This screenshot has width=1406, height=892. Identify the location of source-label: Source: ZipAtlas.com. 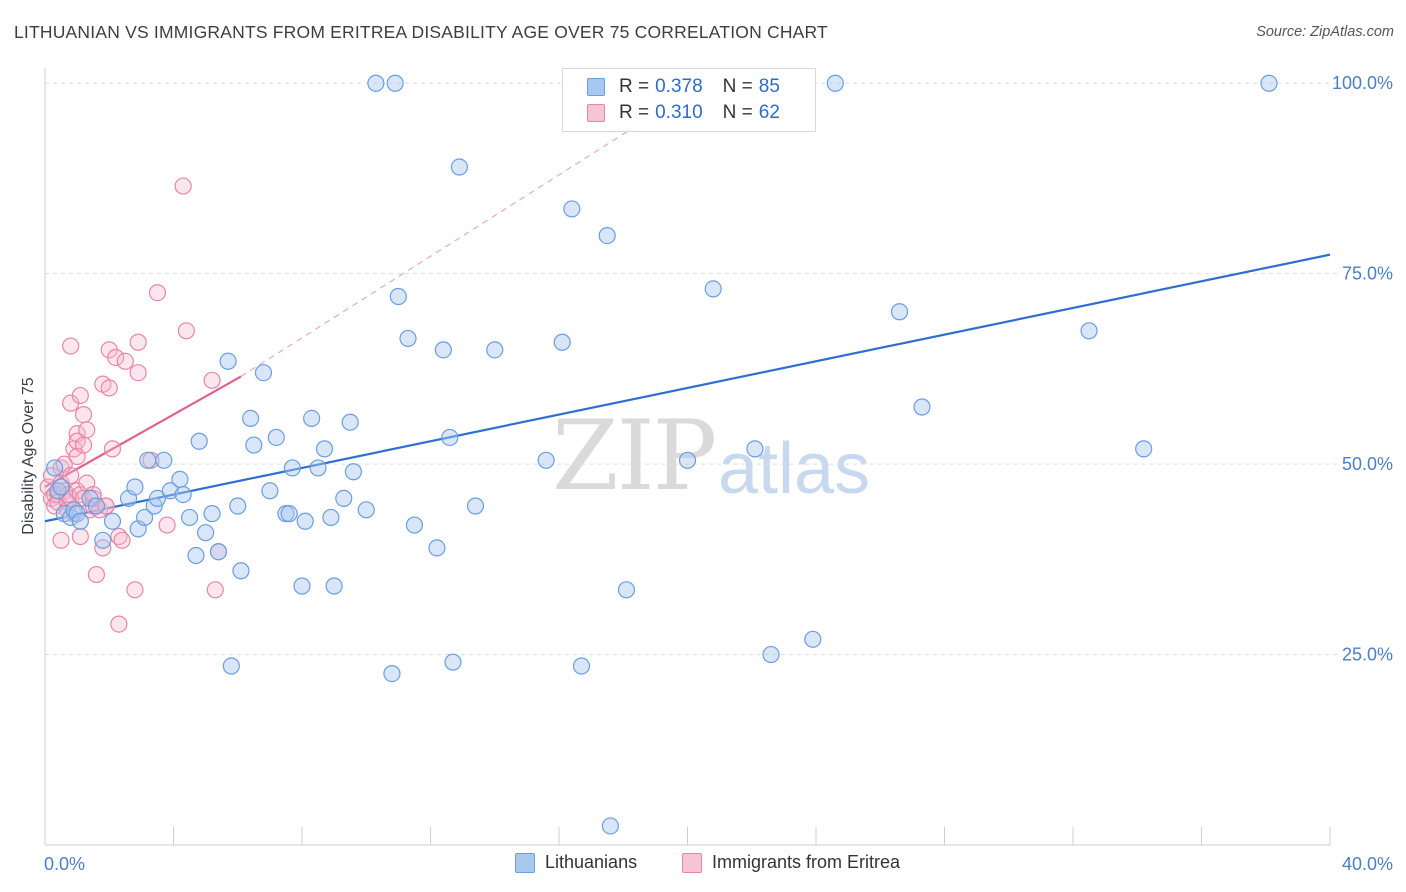
(1325, 32).